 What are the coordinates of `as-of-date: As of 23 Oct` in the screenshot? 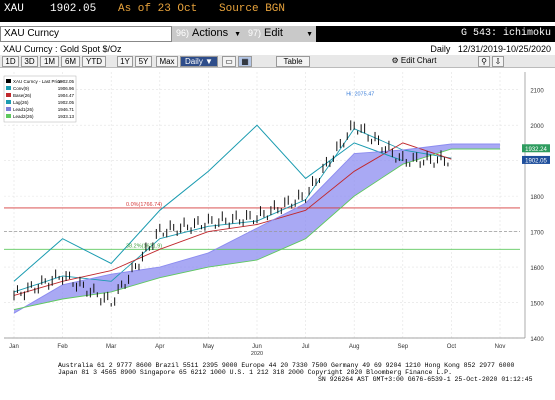 It's located at (158, 9).